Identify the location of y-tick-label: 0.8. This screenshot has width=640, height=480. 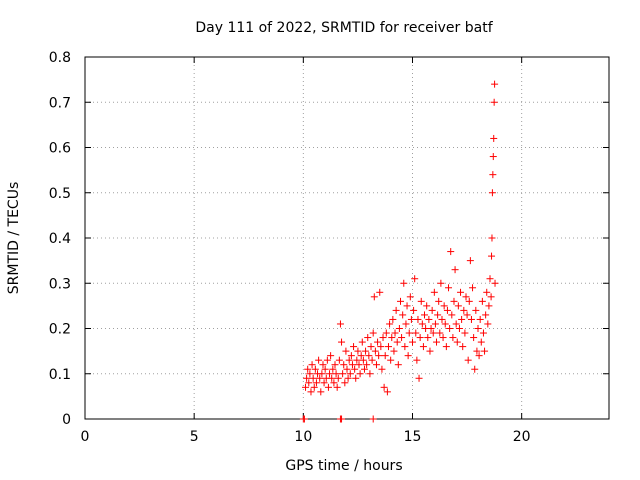
(60, 58).